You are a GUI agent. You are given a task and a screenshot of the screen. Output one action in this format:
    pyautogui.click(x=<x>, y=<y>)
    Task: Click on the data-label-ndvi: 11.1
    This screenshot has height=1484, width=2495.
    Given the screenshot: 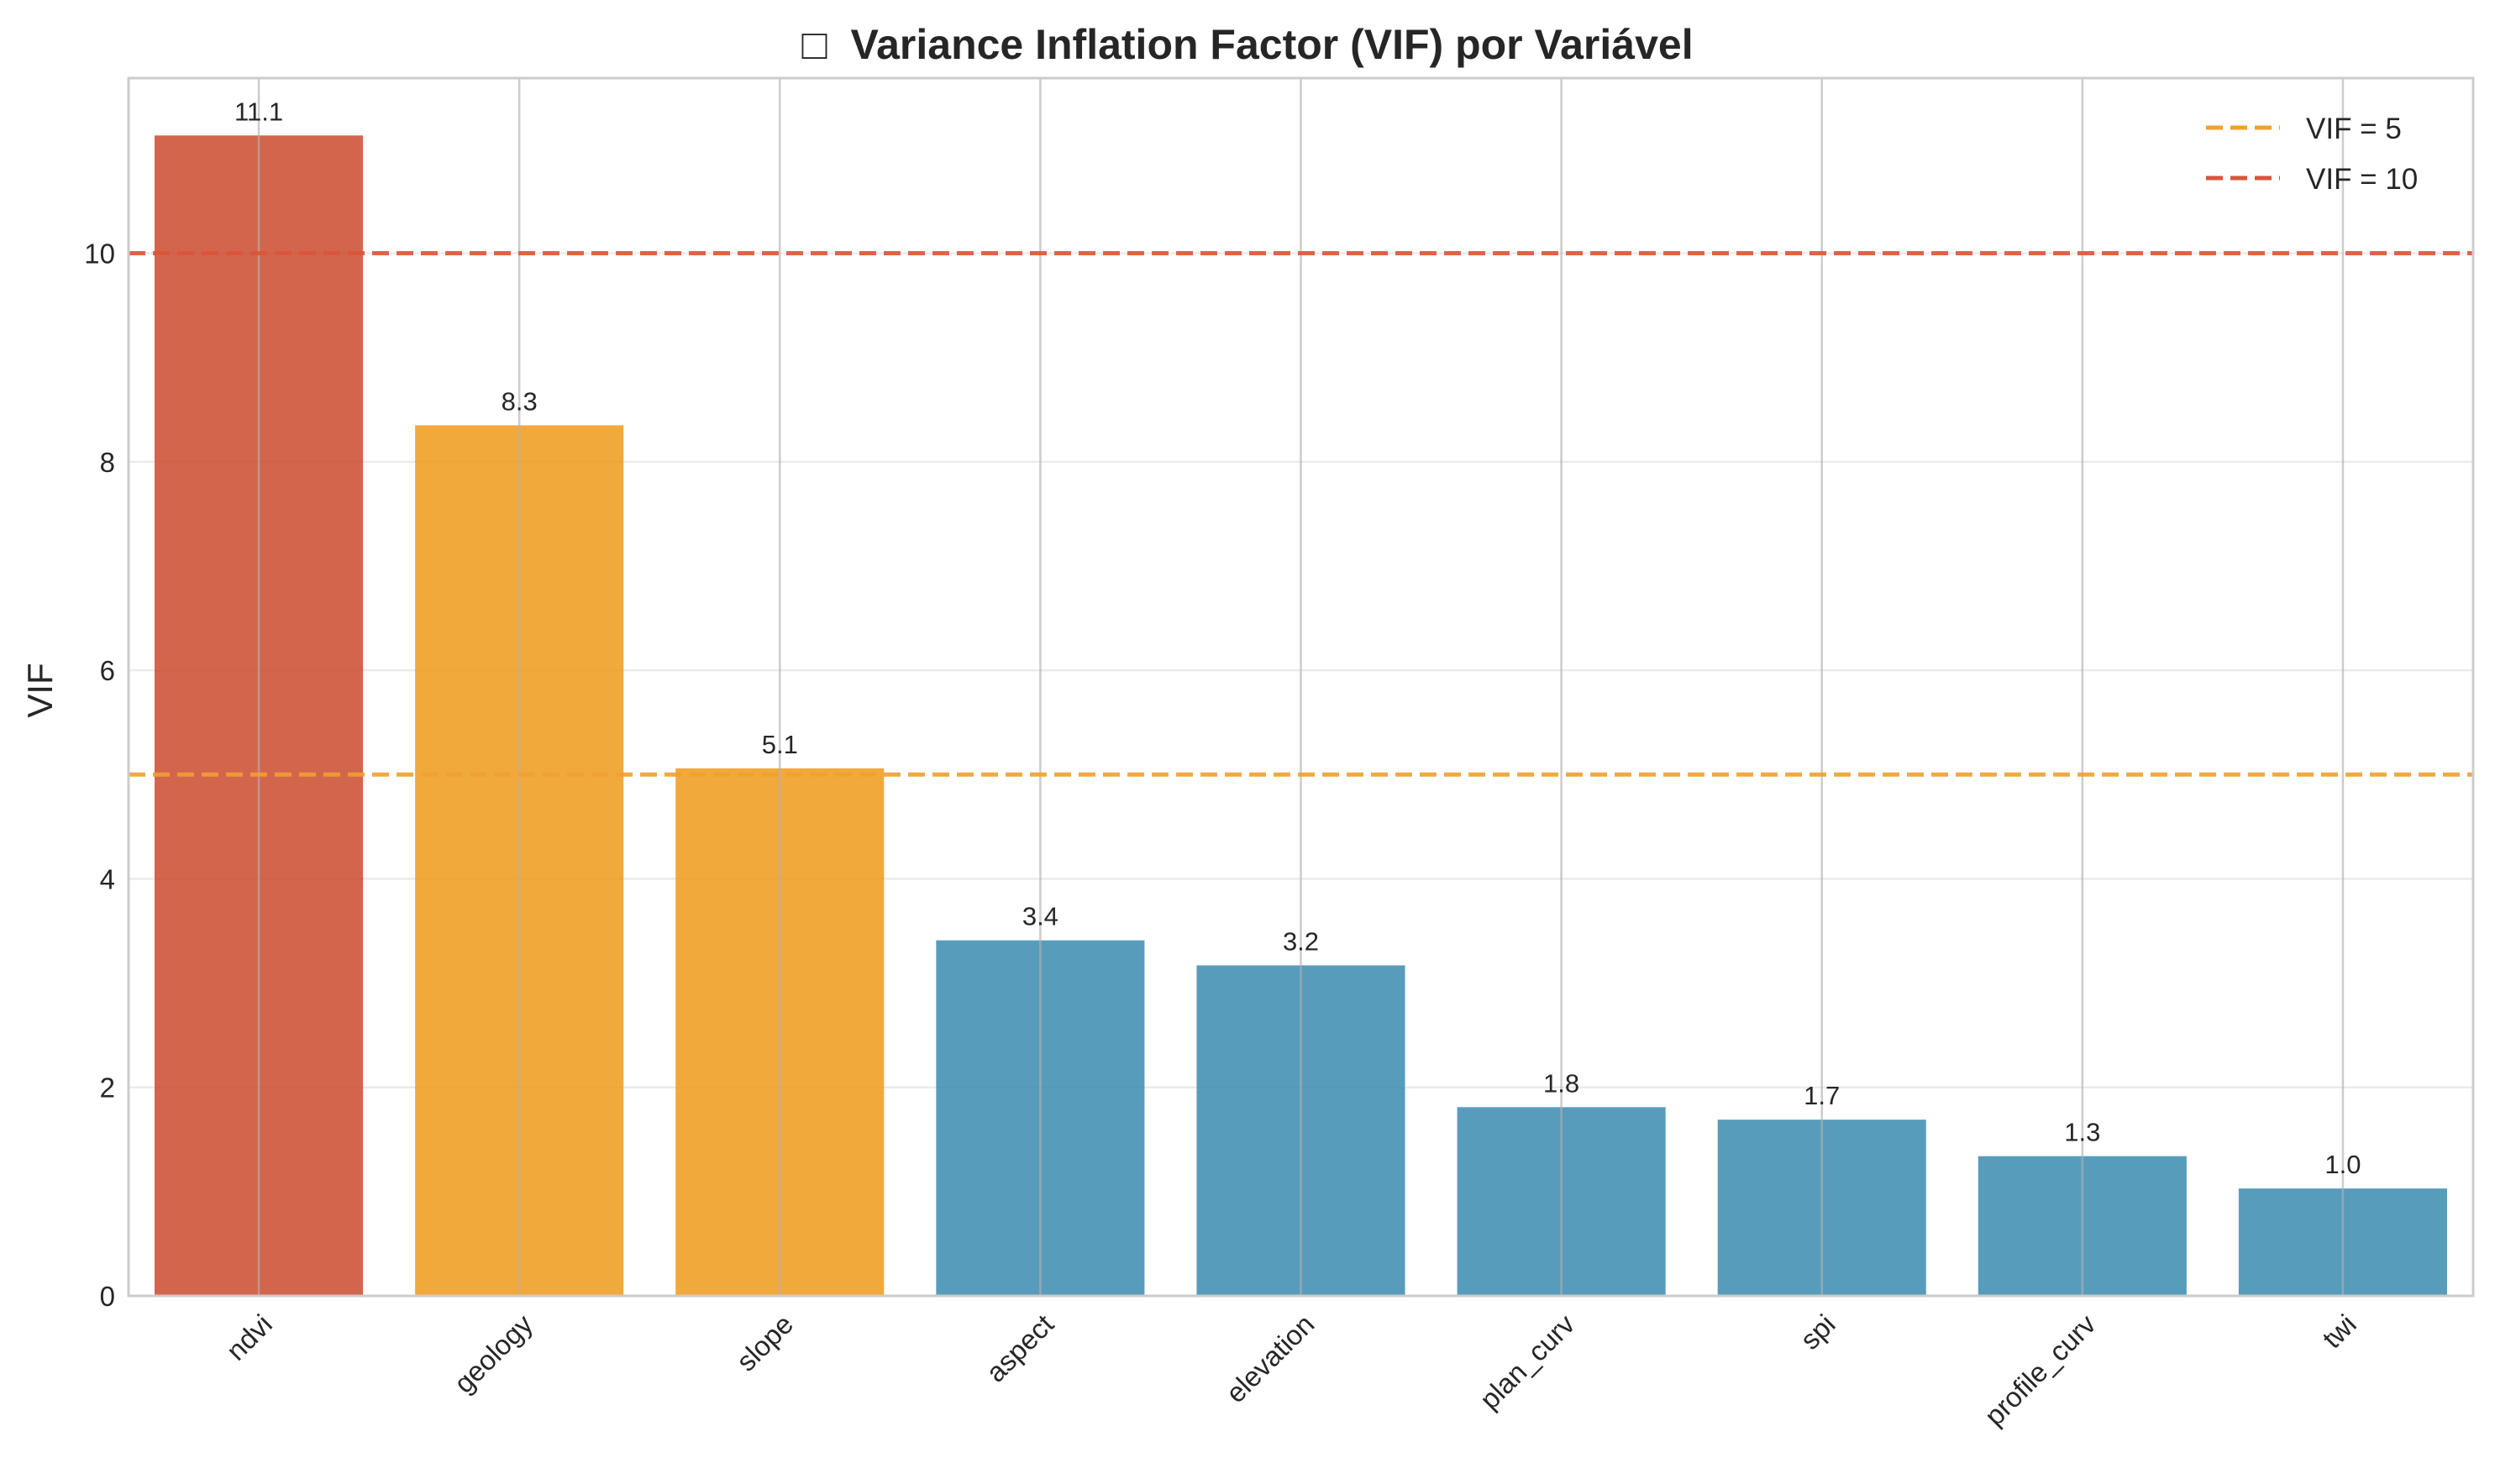 What is the action you would take?
    pyautogui.click(x=259, y=111)
    